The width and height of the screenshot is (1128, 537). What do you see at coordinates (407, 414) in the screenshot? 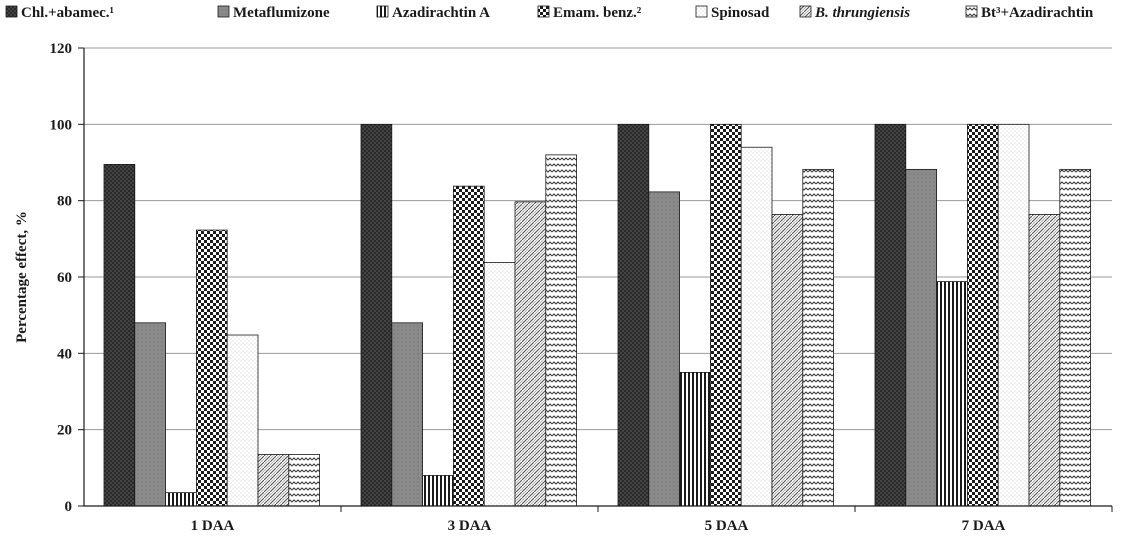
I see `bar-2-3-daa` at bounding box center [407, 414].